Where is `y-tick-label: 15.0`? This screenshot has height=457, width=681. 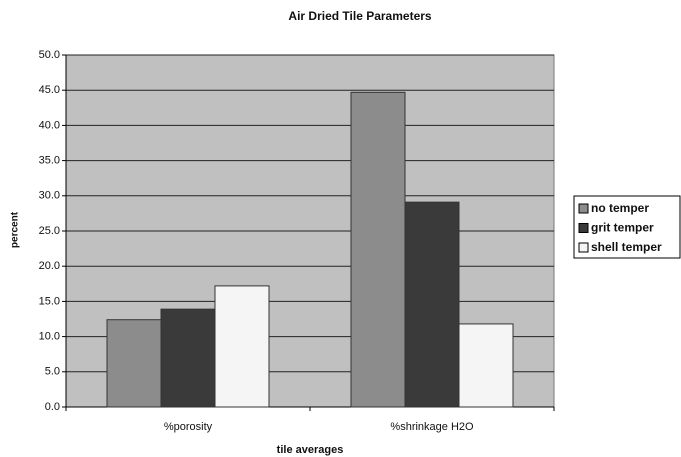 y-tick-label: 15.0 is located at coordinates (49, 301).